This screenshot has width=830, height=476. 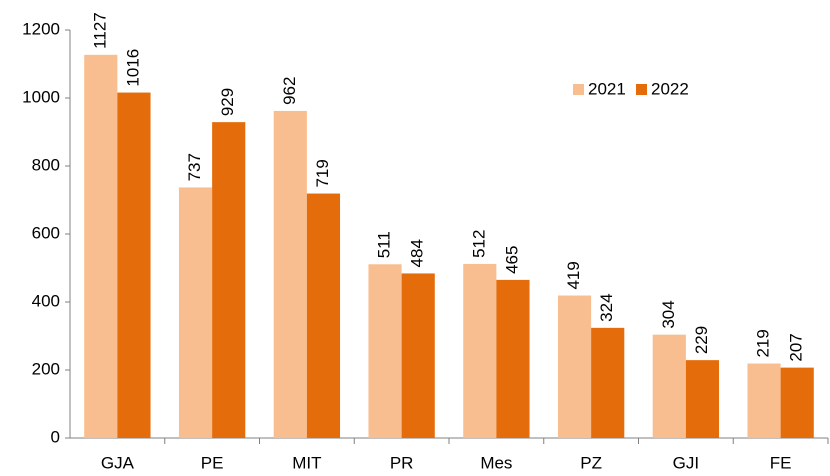 I want to click on data-label: 719, so click(x=322, y=173).